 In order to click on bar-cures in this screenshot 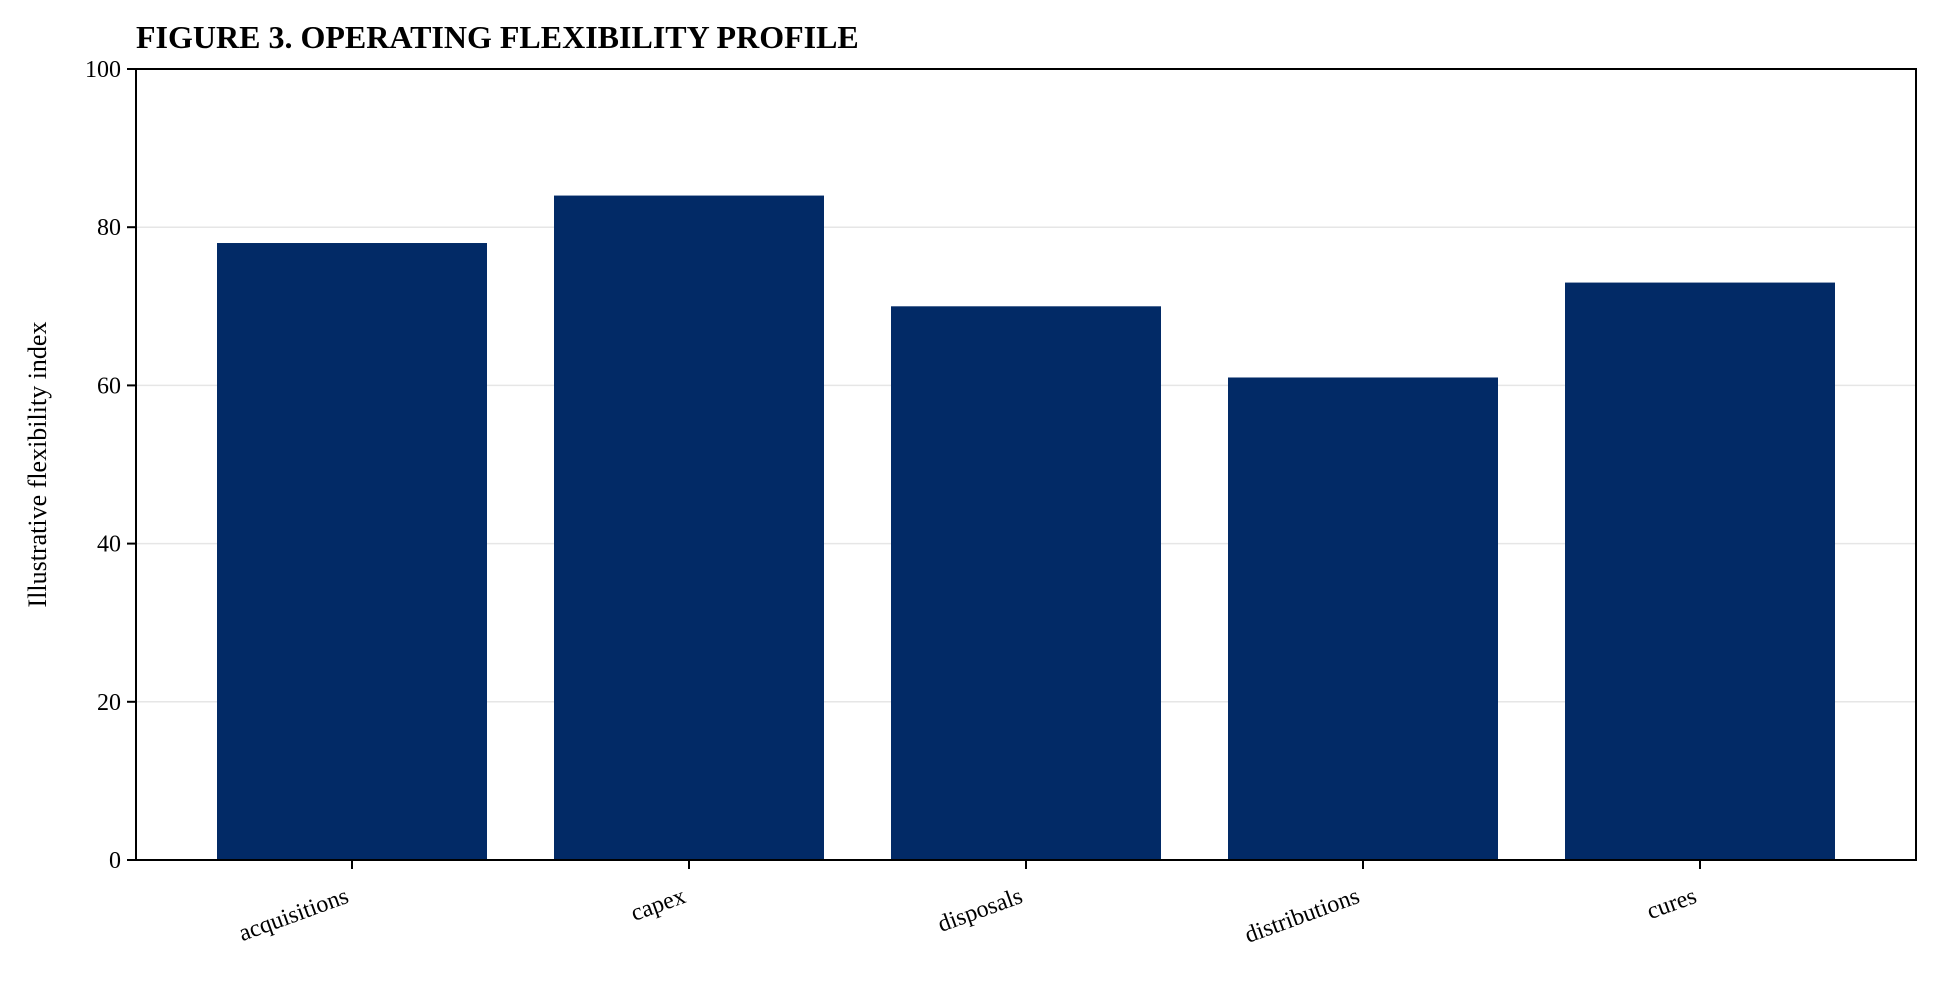, I will do `click(1700, 571)`.